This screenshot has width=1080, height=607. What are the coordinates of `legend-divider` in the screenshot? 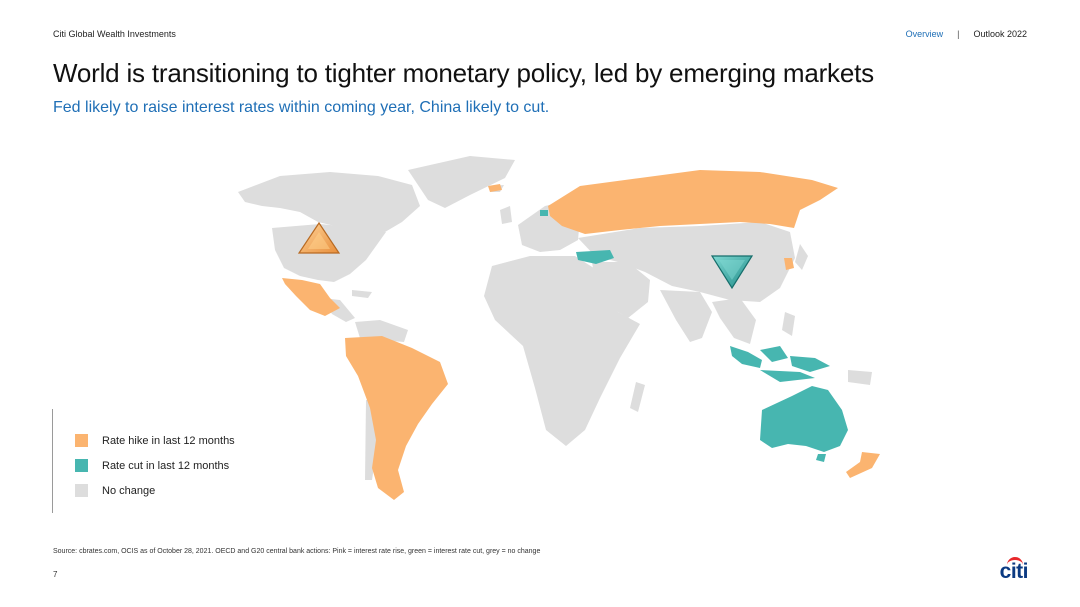 It's located at (52, 461).